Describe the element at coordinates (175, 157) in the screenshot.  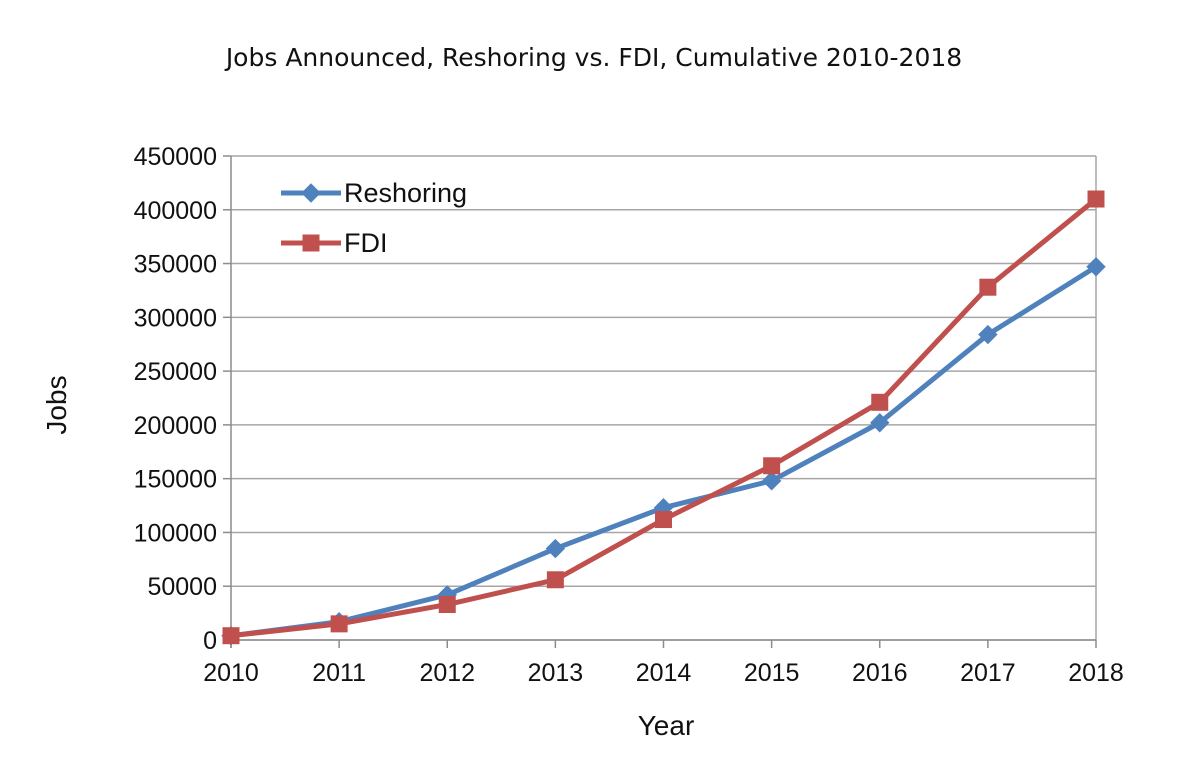
I see `y-tick-label: 450000` at that location.